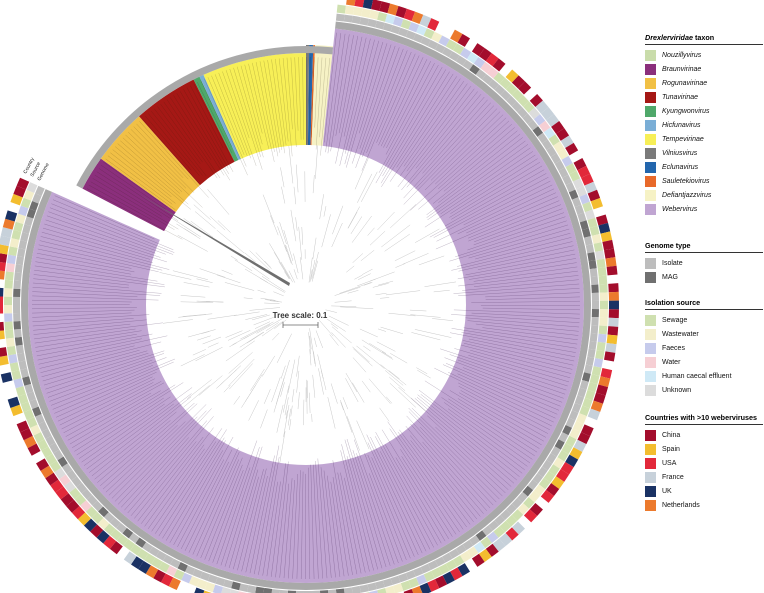 The width and height of the screenshot is (764, 593). What do you see at coordinates (704, 83) in the screenshot?
I see `legend-item: Rogunavirinae` at bounding box center [704, 83].